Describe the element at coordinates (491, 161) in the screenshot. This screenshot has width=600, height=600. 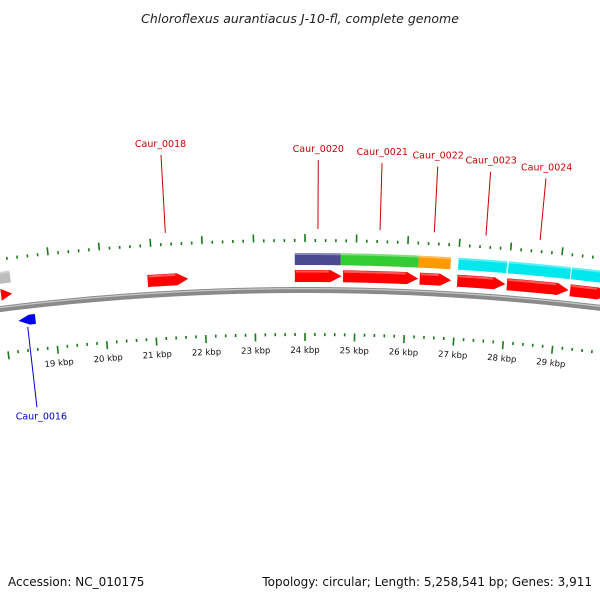
I see `gene-label: Caur_0023` at that location.